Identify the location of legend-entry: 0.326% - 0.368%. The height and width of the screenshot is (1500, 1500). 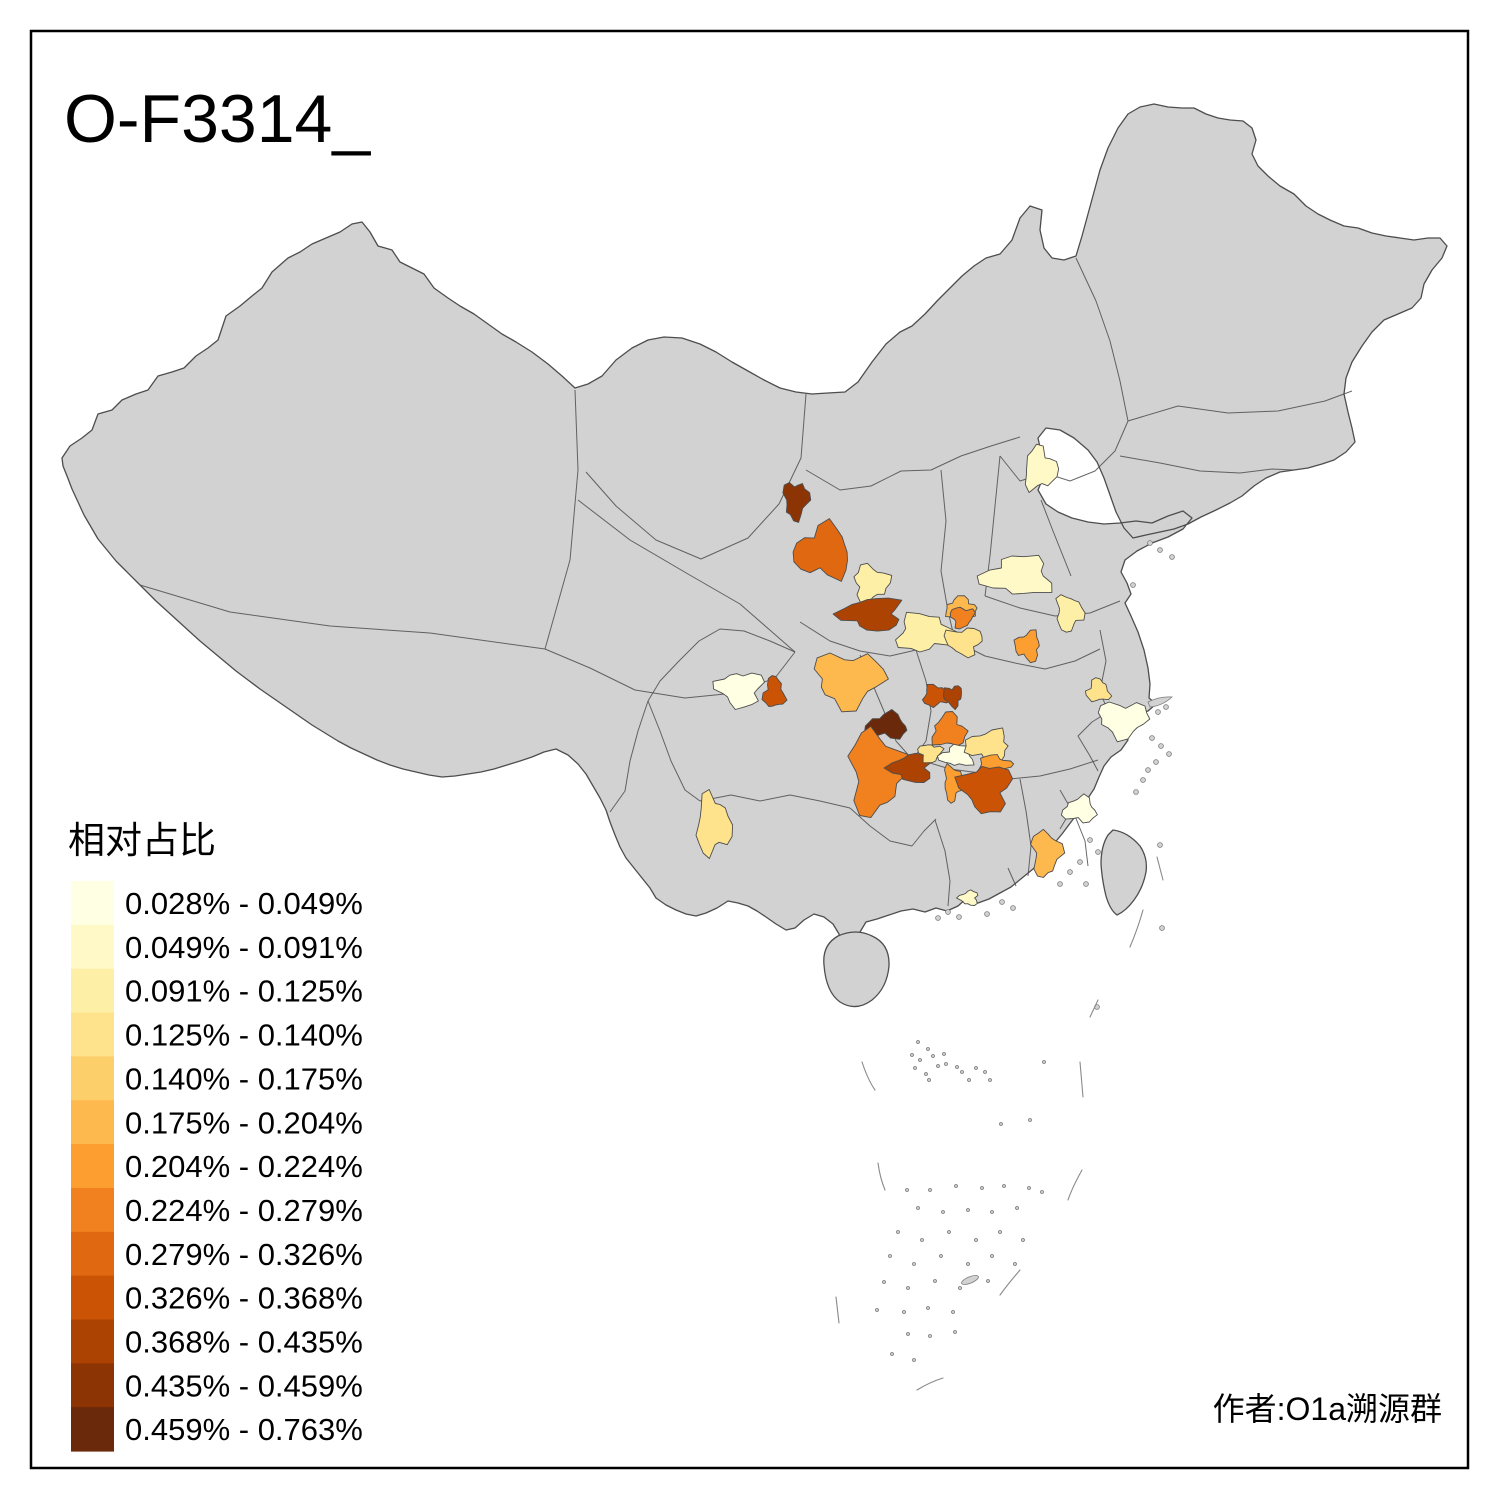
(217, 1298).